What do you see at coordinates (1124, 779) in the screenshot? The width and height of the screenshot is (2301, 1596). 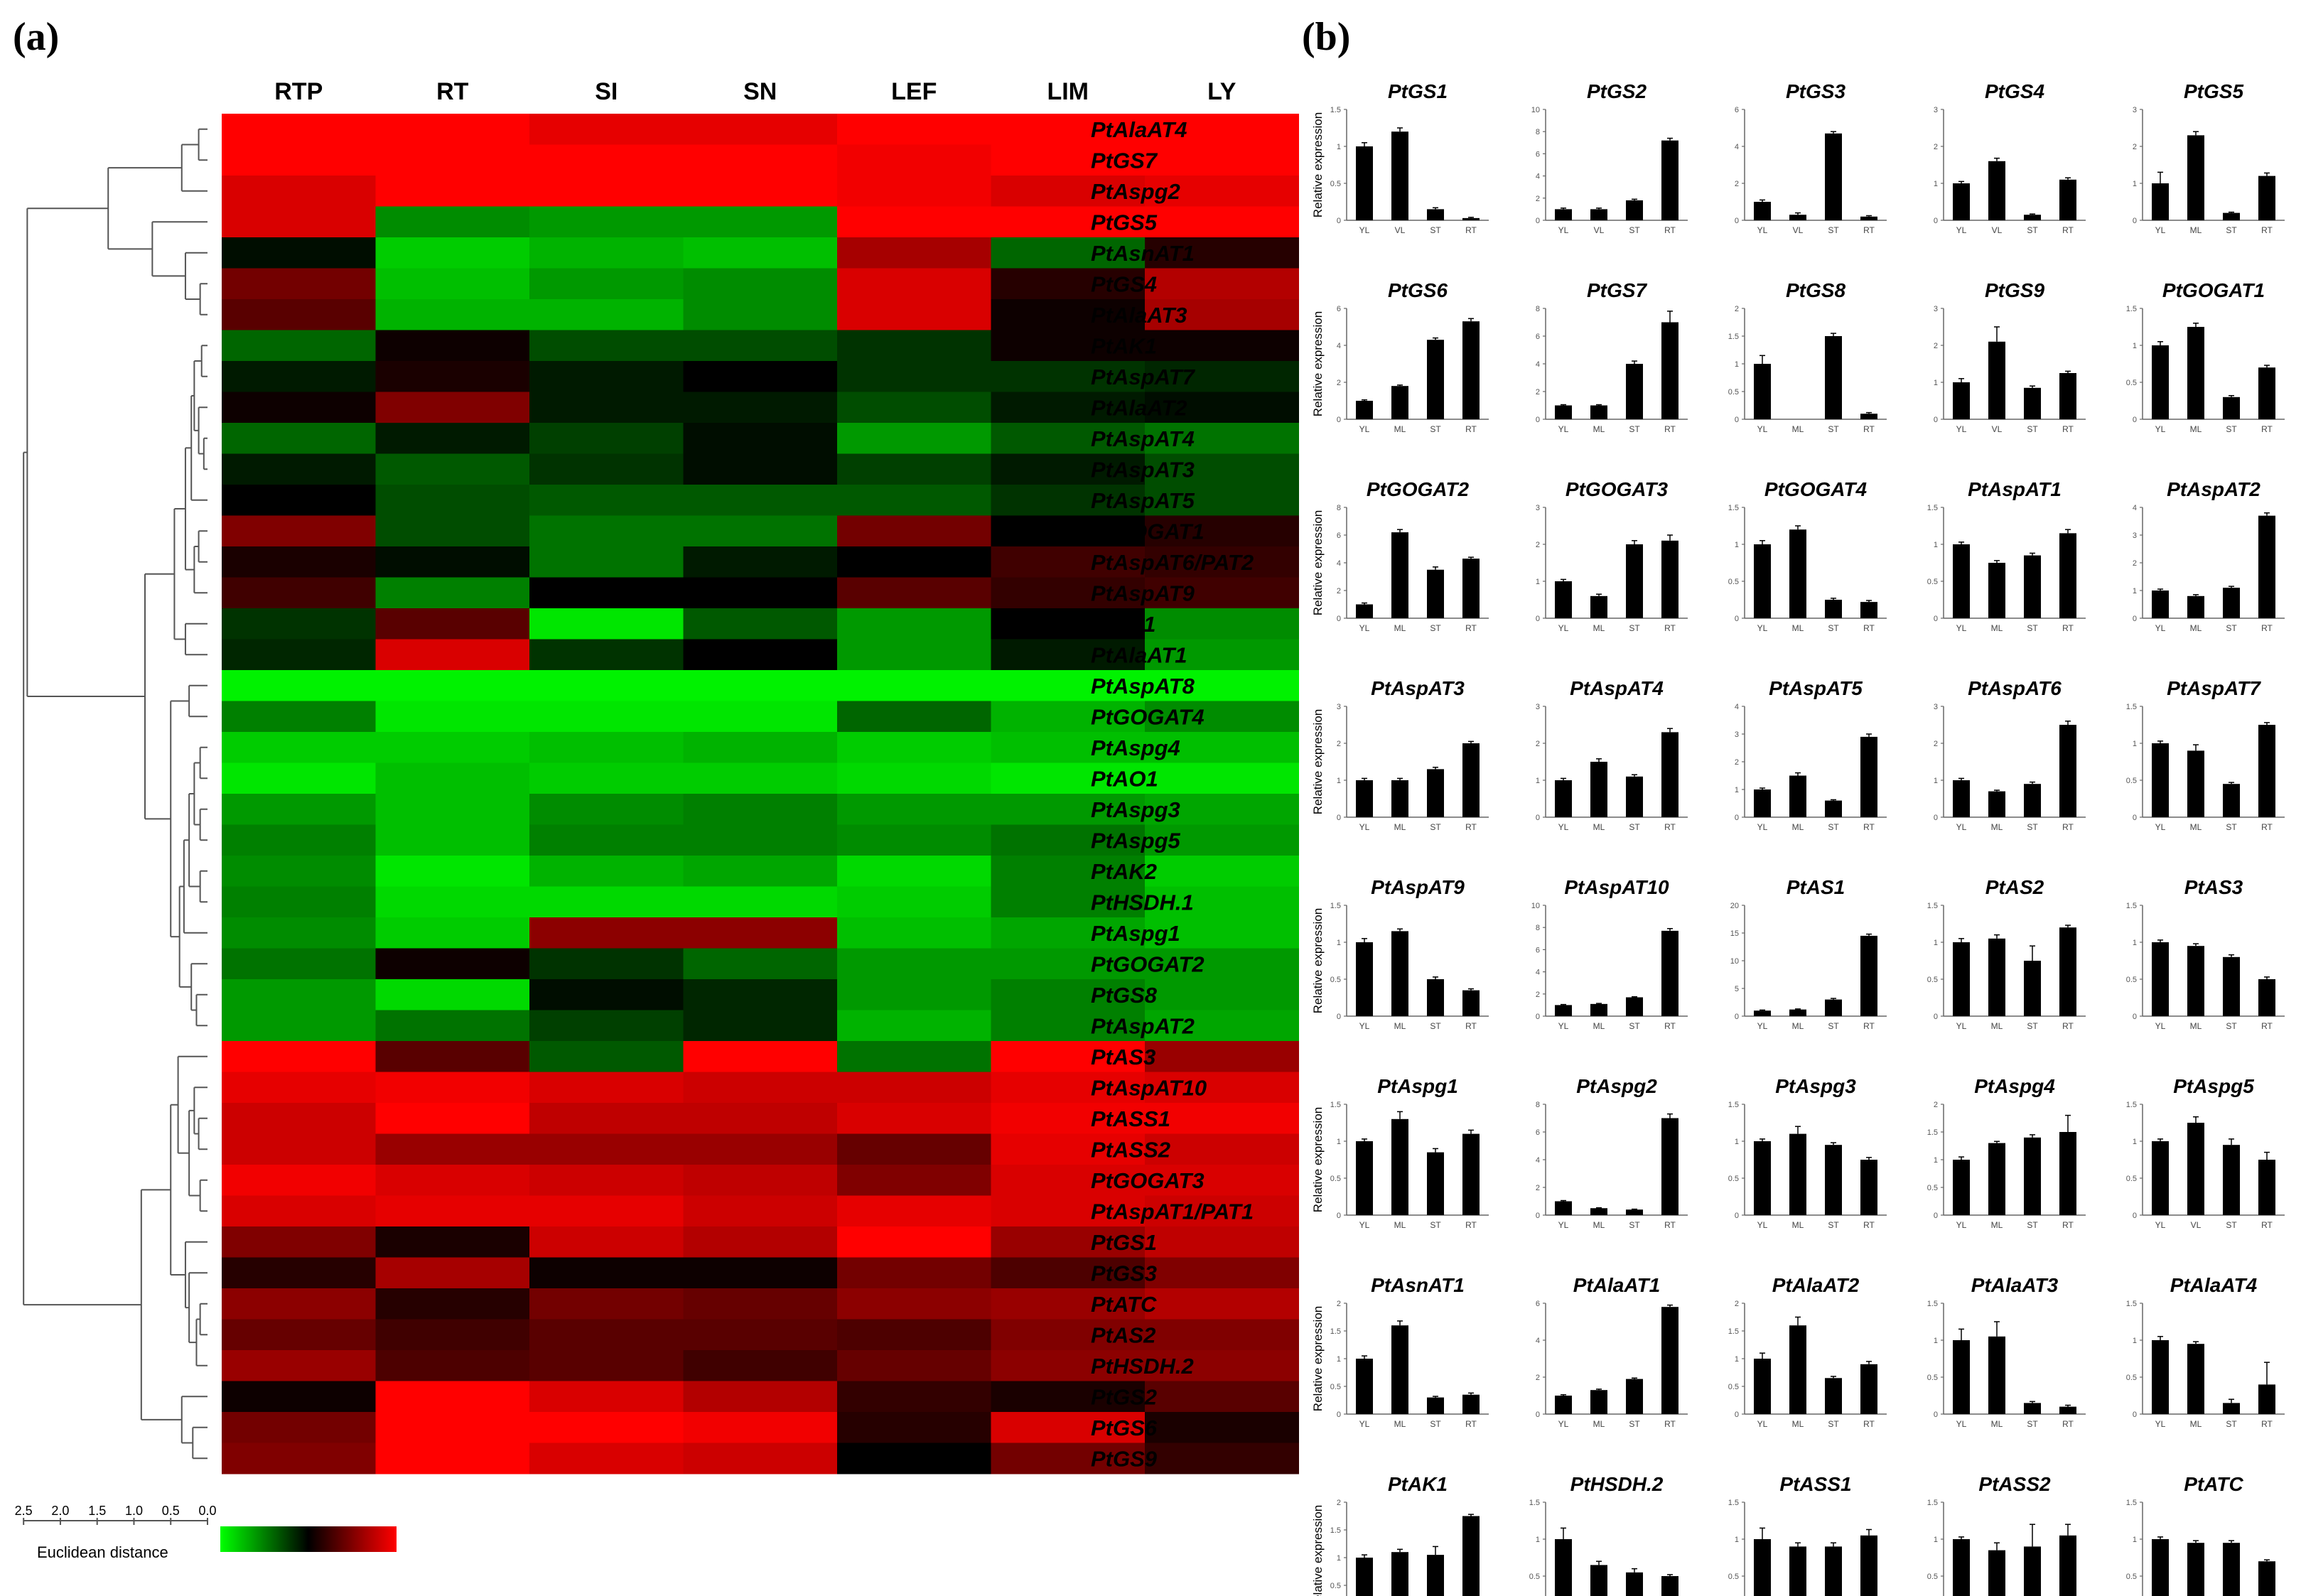 I see `heatmap-row-label: PtAO1` at bounding box center [1124, 779].